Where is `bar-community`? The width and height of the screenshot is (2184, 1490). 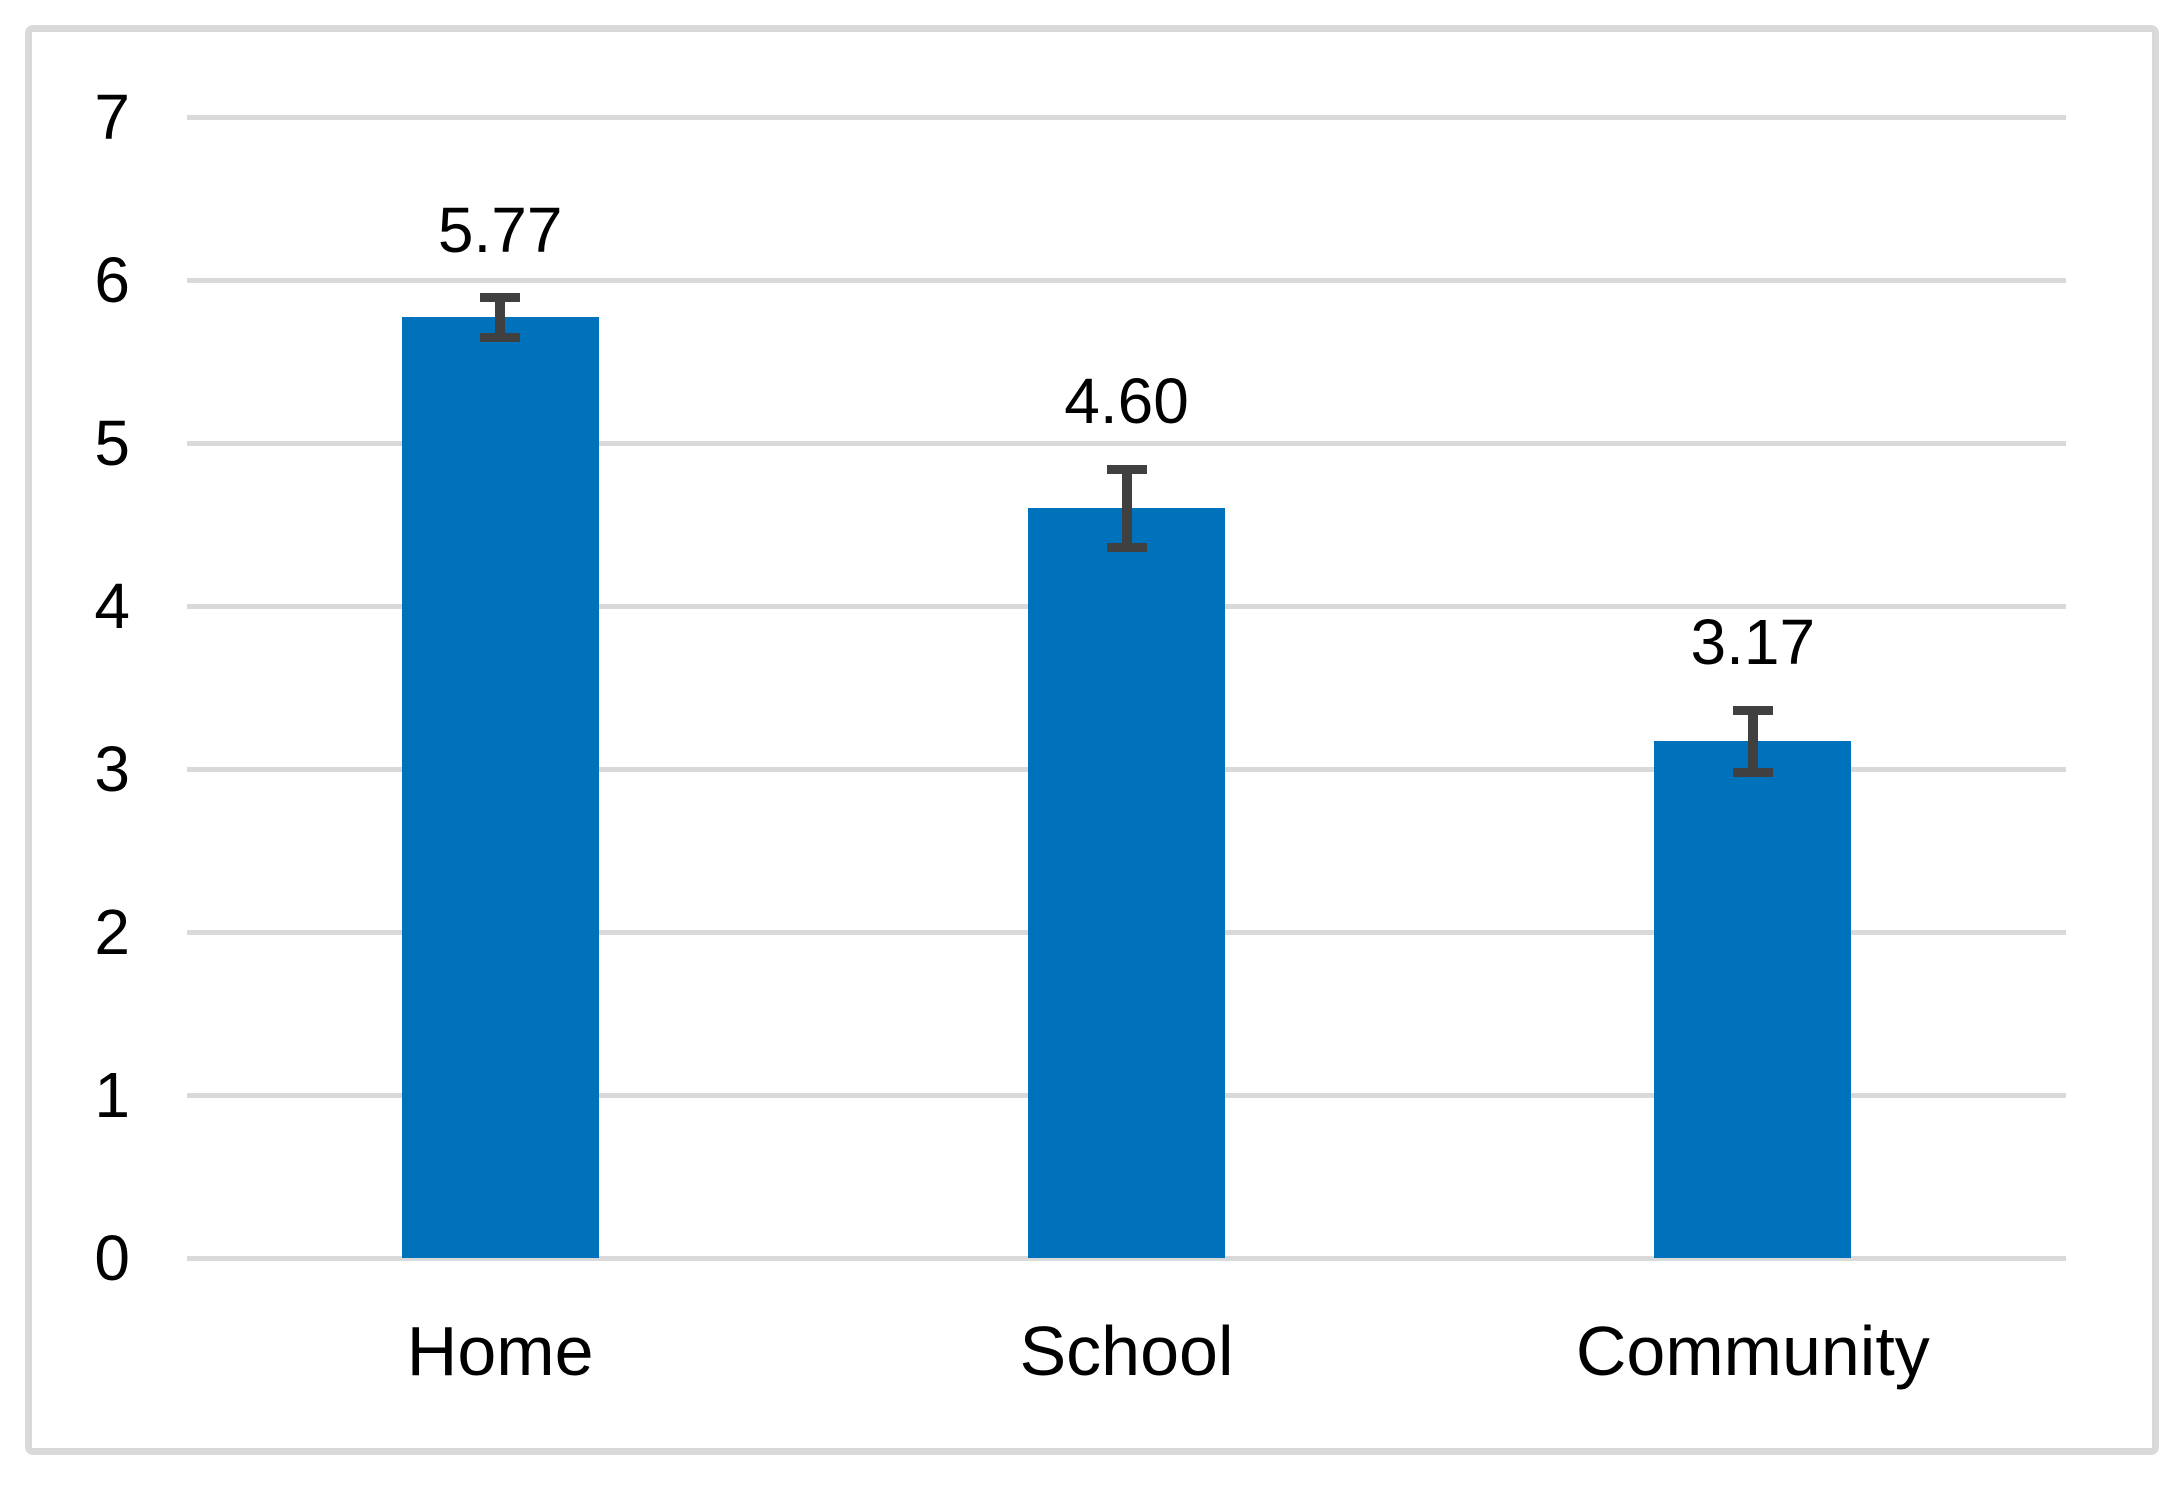 bar-community is located at coordinates (1753, 999).